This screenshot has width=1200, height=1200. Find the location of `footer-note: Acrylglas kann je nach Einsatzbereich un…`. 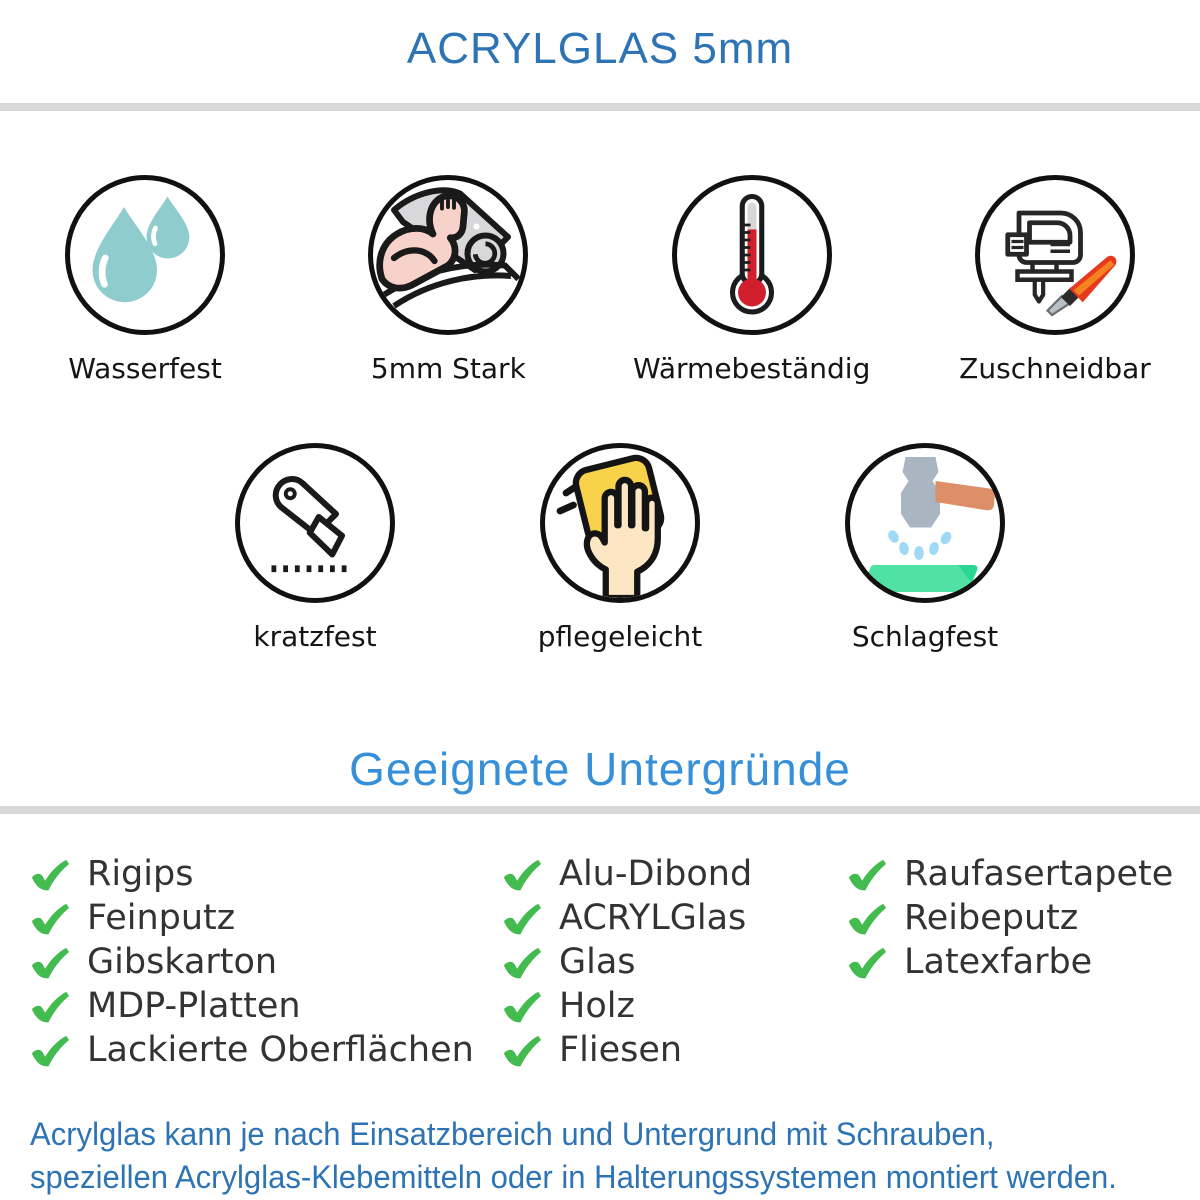

footer-note: Acrylglas kann je nach Einsatzbereich un… is located at coordinates (612, 1156).